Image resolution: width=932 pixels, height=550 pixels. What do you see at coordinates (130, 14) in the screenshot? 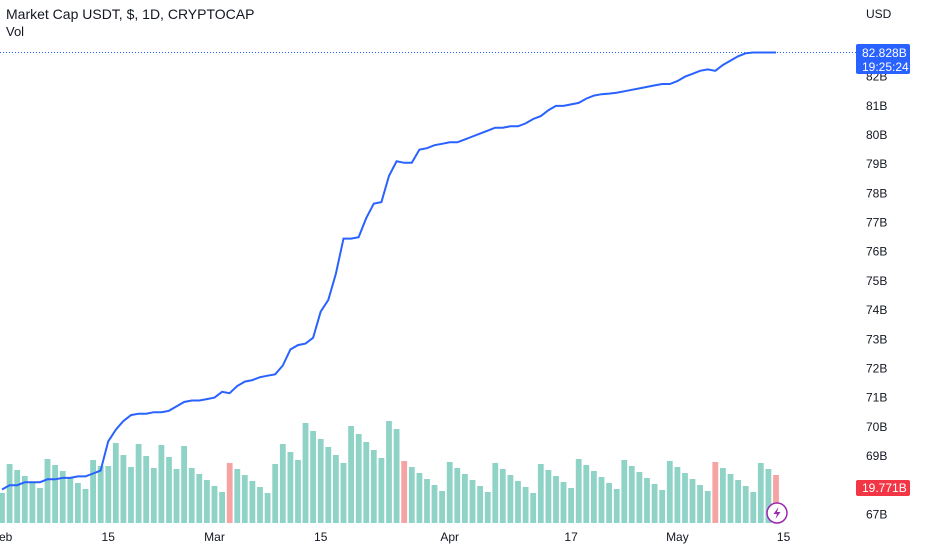
I see `chart-title: Market Cap USDT, $, 1D, CRYPTOCAP` at bounding box center [130, 14].